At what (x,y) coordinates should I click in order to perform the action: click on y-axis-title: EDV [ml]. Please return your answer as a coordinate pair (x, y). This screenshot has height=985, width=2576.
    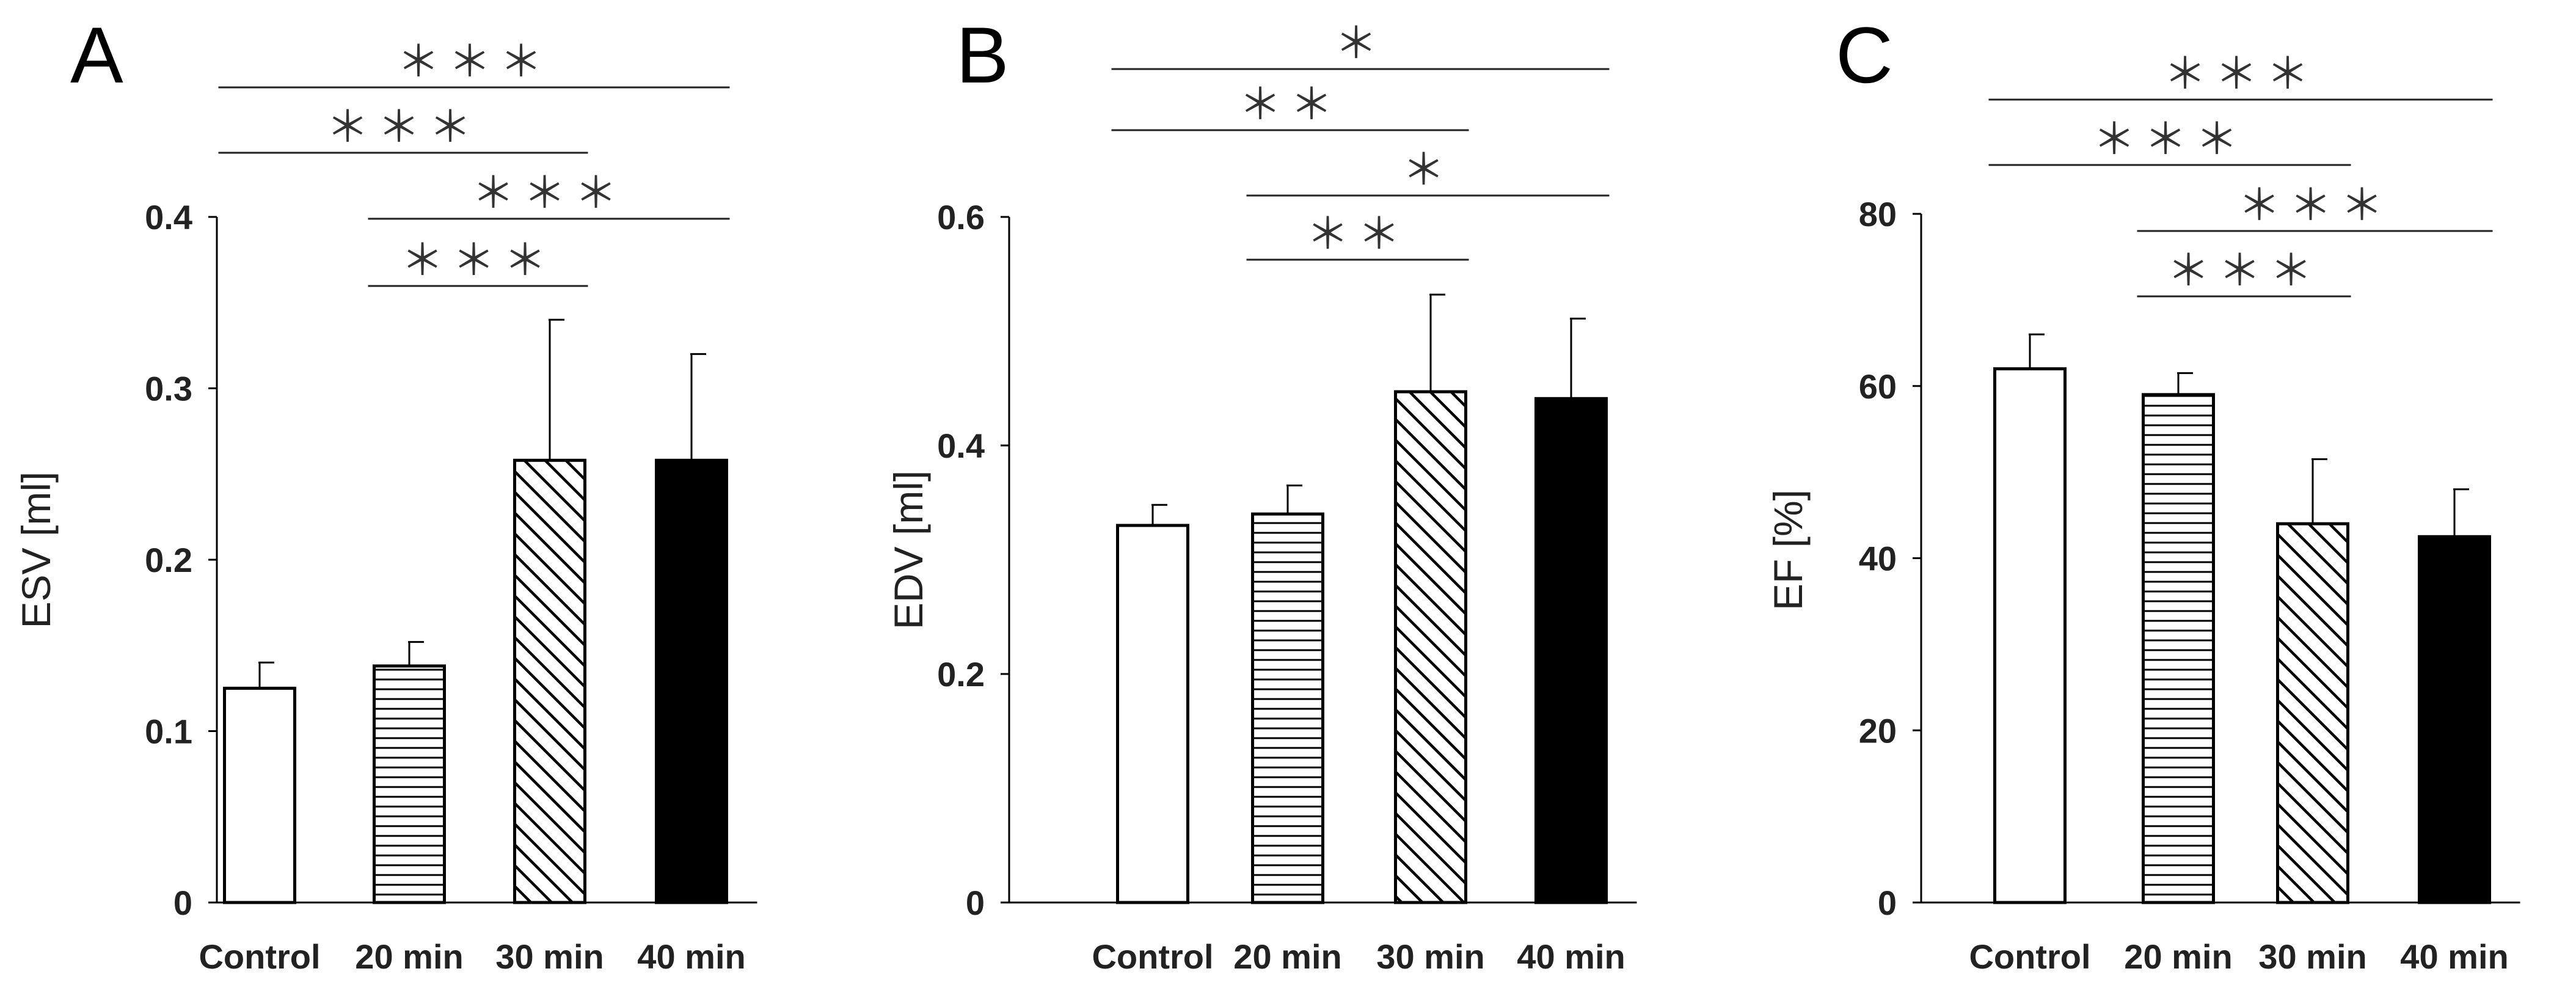
    Looking at the image, I should click on (908, 550).